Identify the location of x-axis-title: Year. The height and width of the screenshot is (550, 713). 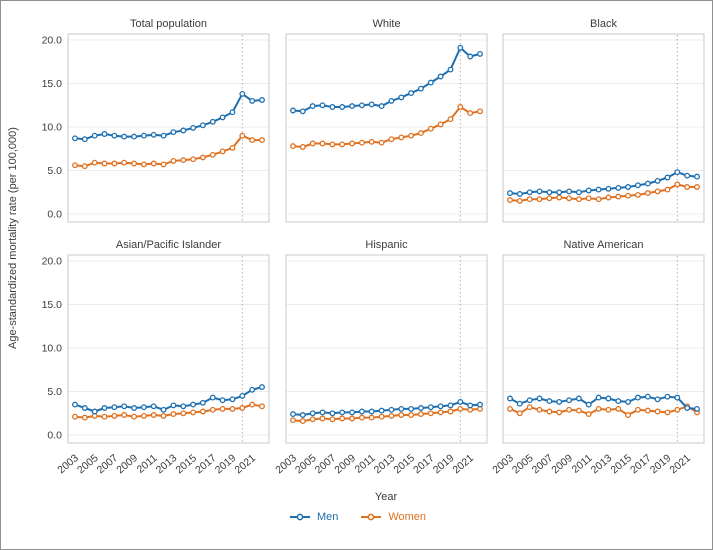
(386, 497).